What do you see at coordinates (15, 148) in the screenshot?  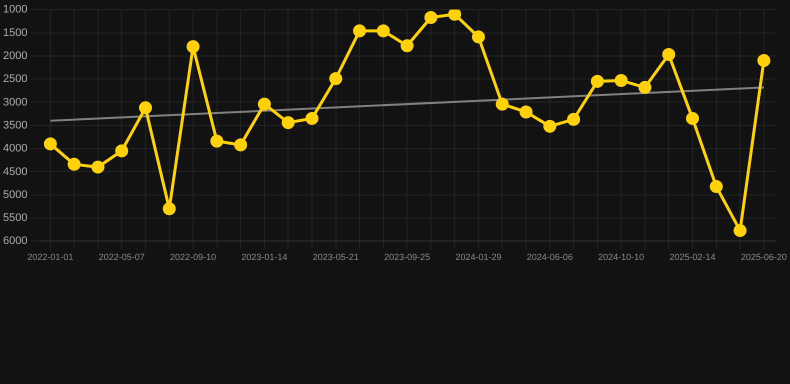 I see `y-tick-label: 4000` at bounding box center [15, 148].